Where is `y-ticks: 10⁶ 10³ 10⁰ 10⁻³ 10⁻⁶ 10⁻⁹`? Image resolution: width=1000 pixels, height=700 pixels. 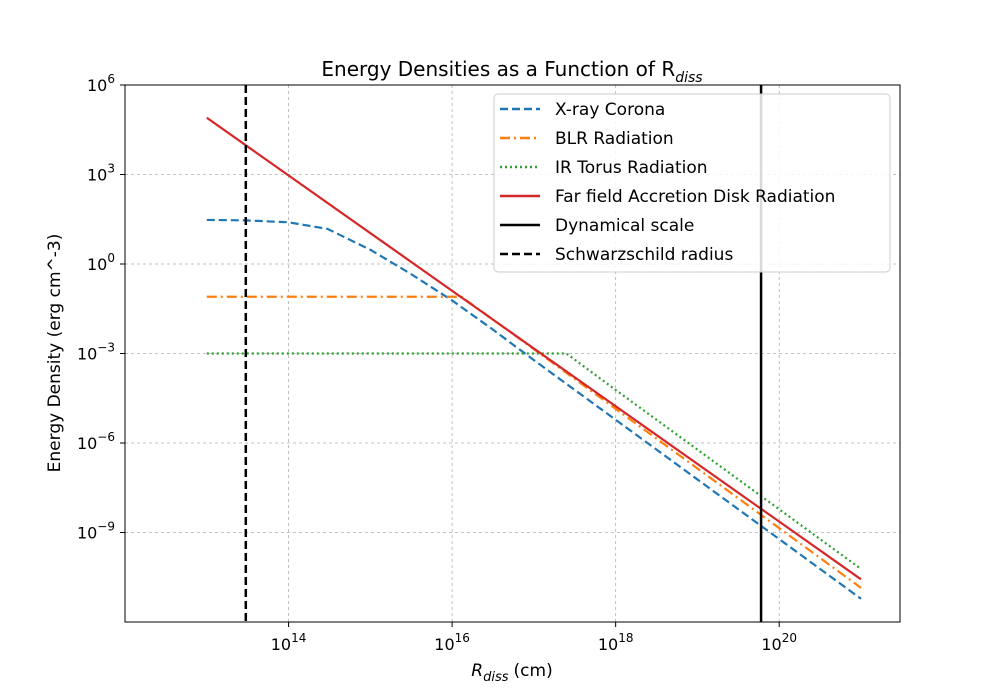
y-ticks: 10⁶ 10³ 10⁰ 10⁻³ 10⁻⁶ 10⁻⁹ is located at coordinates (101, 307).